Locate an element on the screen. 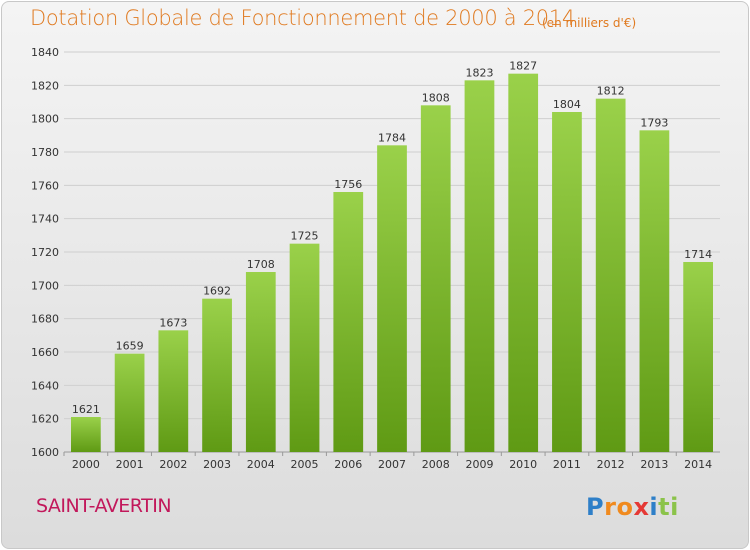 Image resolution: width=750 pixels, height=550 pixels. data-label: 1621 is located at coordinates (86, 409).